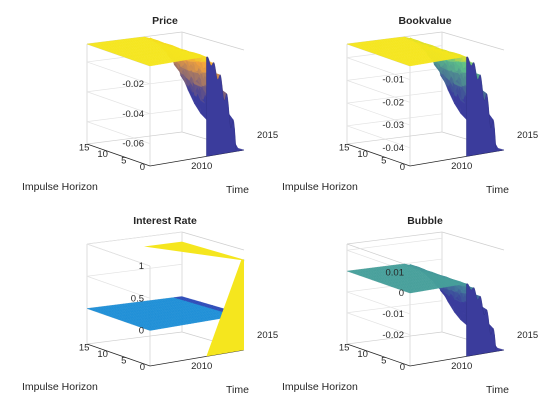  Describe the element at coordinates (141, 266) in the screenshot. I see `z-tick-label: 1` at that location.